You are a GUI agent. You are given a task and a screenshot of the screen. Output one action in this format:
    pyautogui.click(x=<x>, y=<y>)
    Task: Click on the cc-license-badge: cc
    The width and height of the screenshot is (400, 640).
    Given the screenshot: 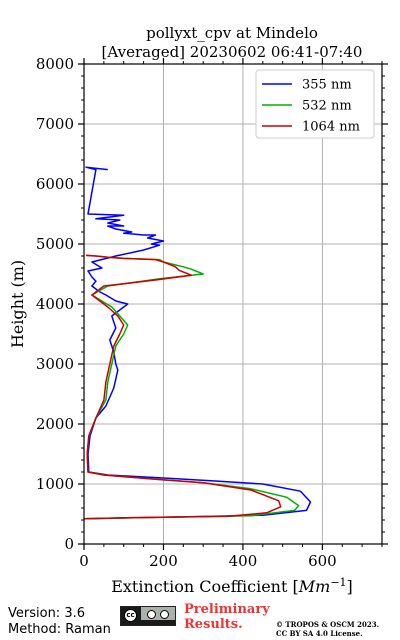 What is the action you would take?
    pyautogui.click(x=148, y=616)
    